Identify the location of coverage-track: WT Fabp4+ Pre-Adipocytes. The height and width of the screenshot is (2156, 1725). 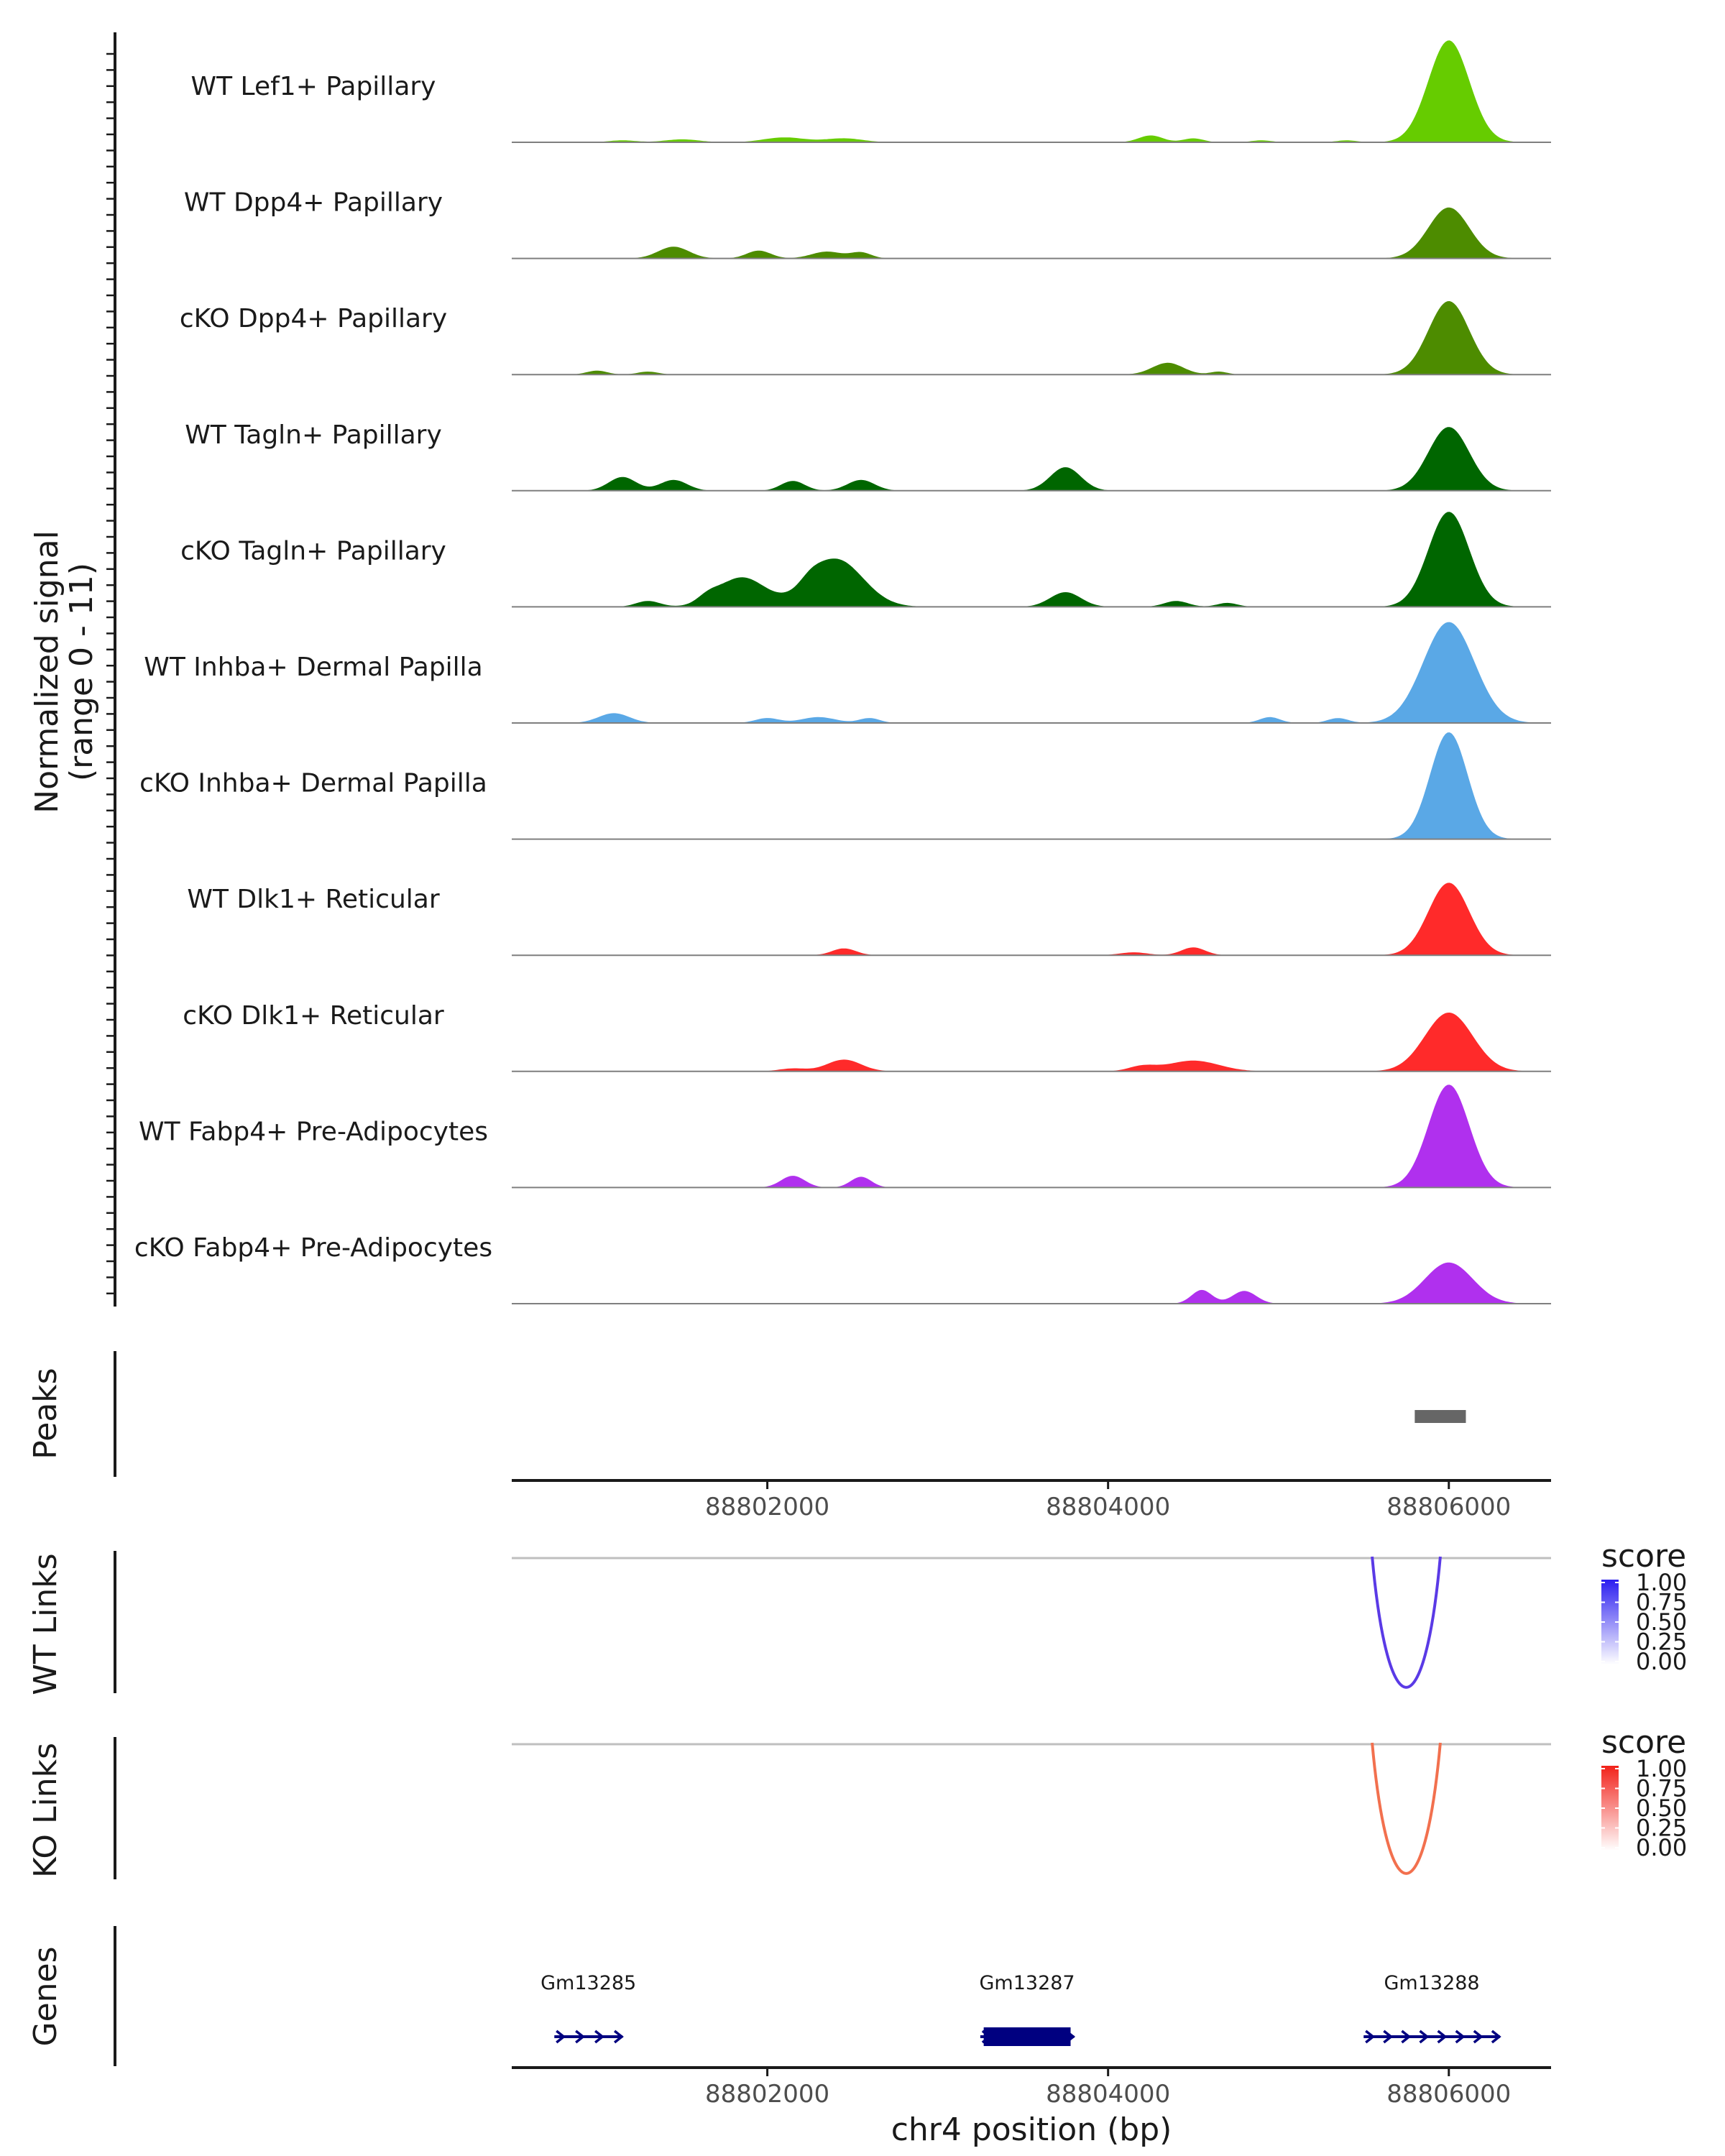
(845, 1136).